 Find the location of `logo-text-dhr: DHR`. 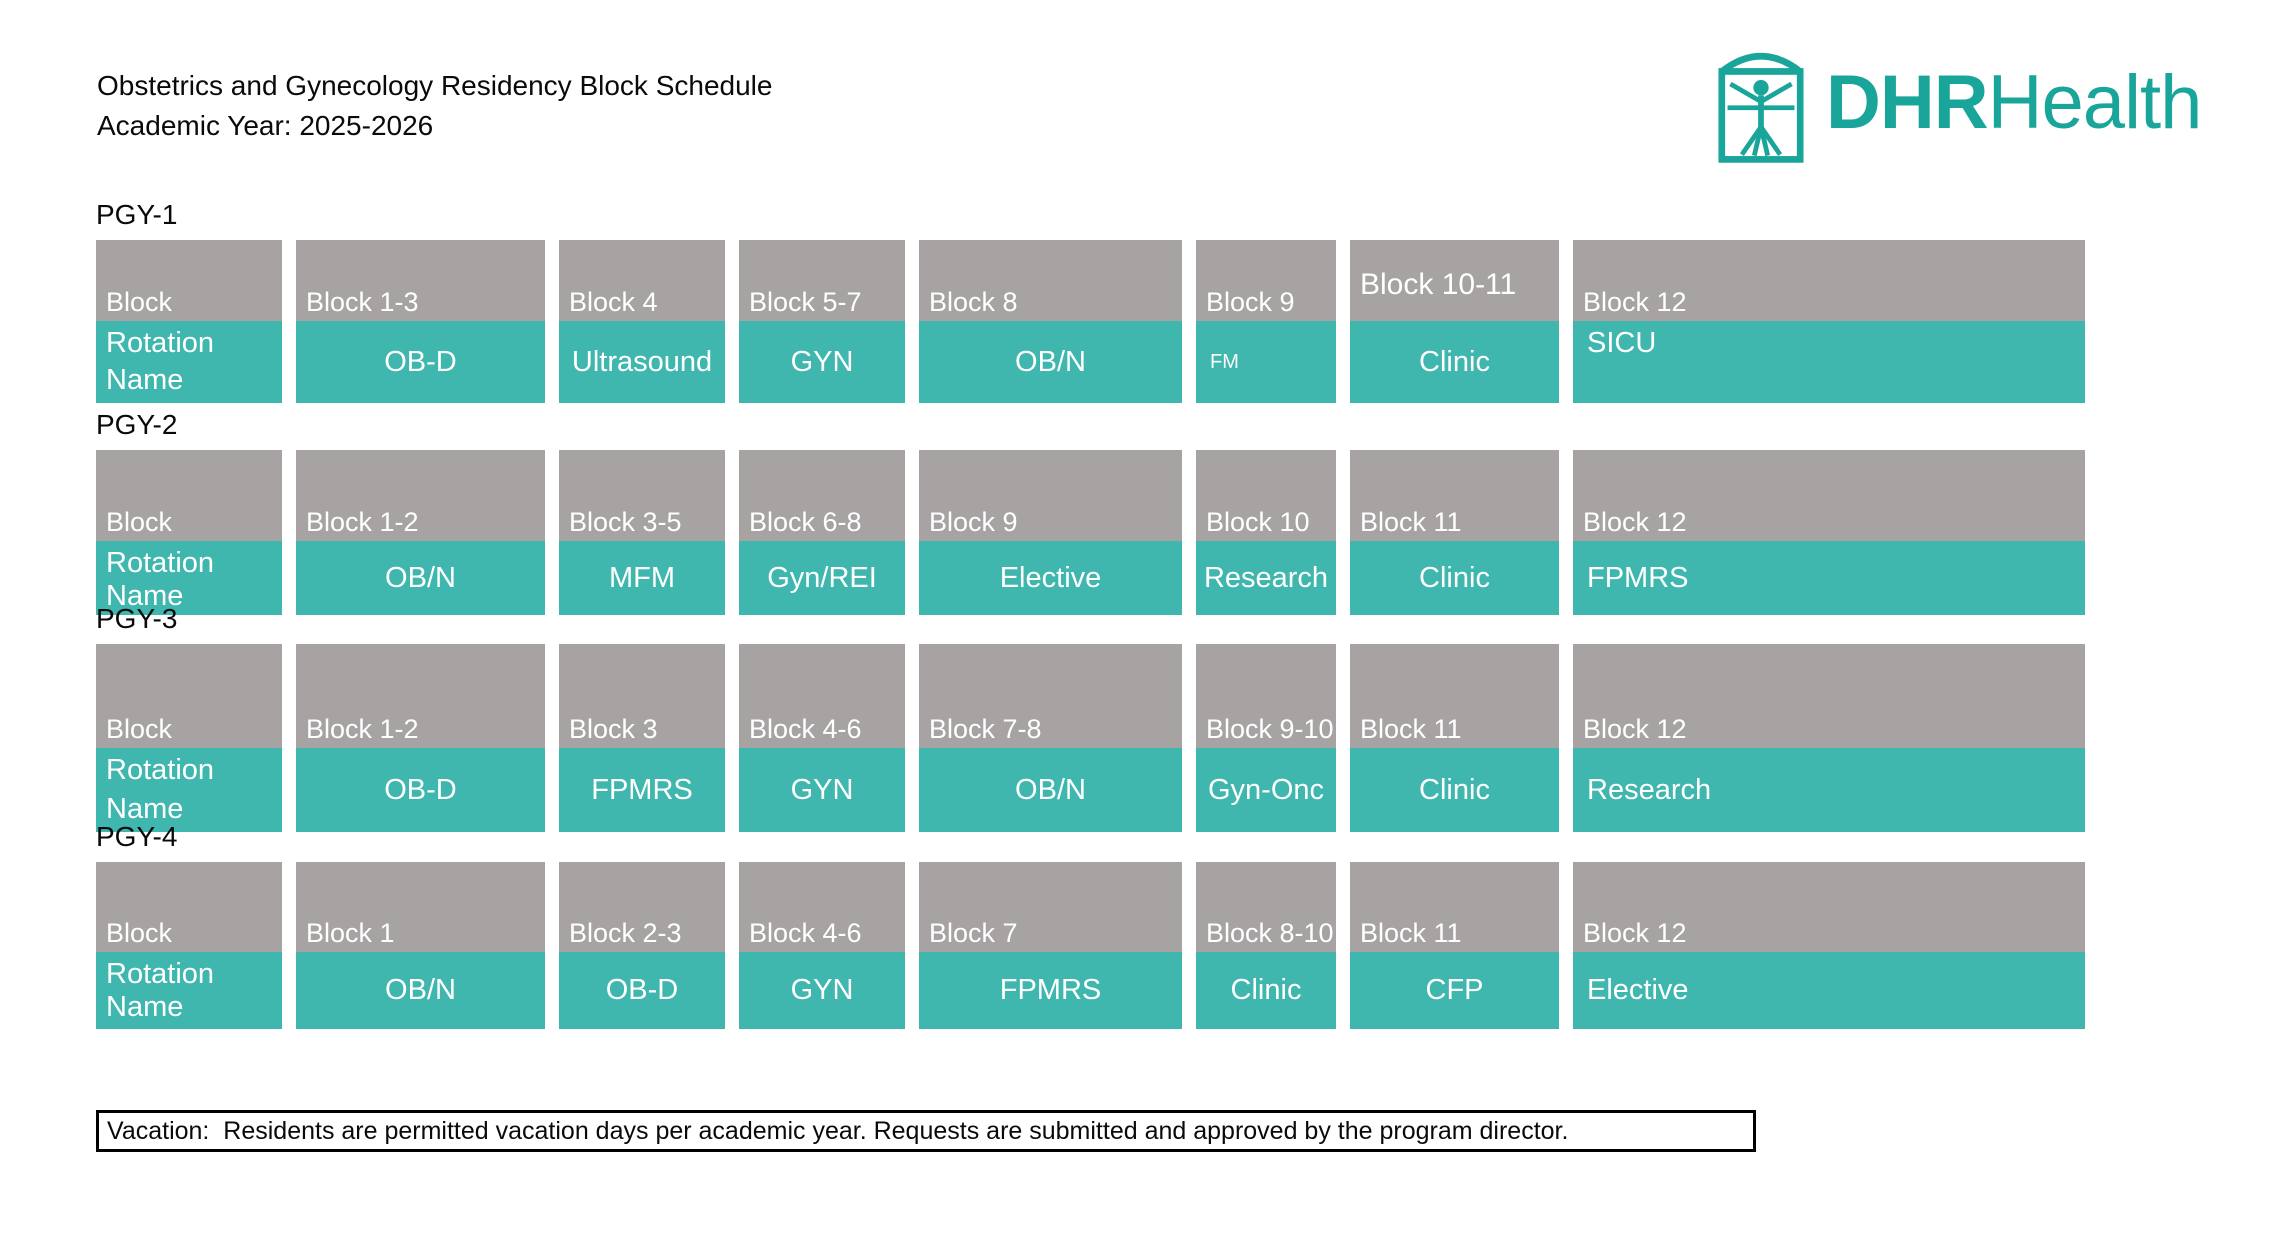

logo-text-dhr: DHR is located at coordinates (1907, 102).